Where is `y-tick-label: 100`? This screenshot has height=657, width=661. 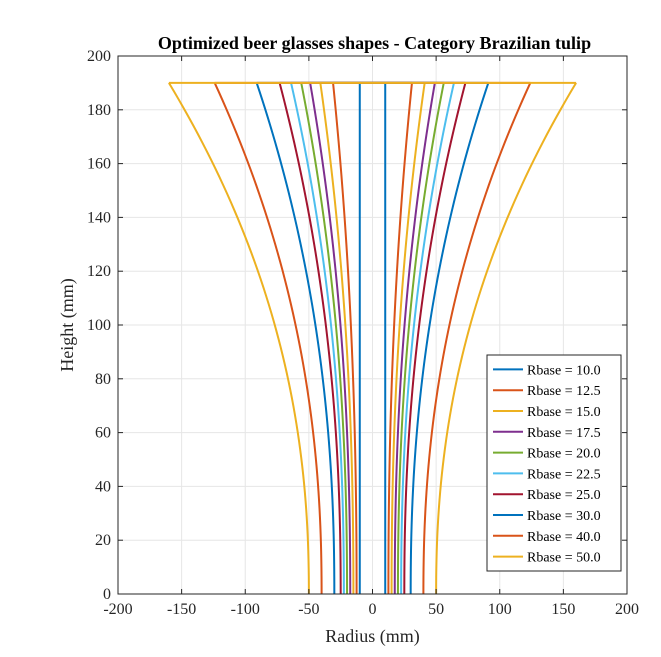
y-tick-label: 100 is located at coordinates (99, 325).